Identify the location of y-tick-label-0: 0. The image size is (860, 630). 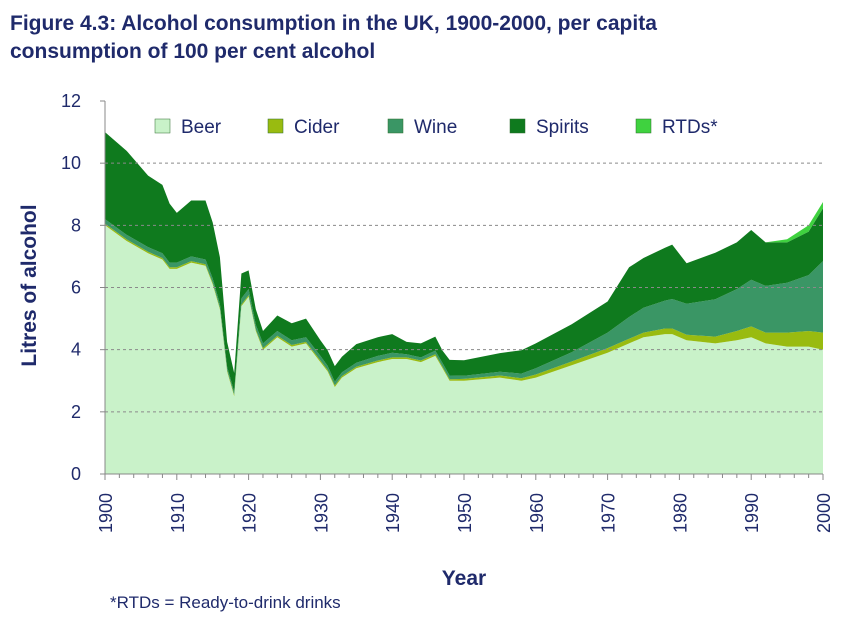
(76, 474).